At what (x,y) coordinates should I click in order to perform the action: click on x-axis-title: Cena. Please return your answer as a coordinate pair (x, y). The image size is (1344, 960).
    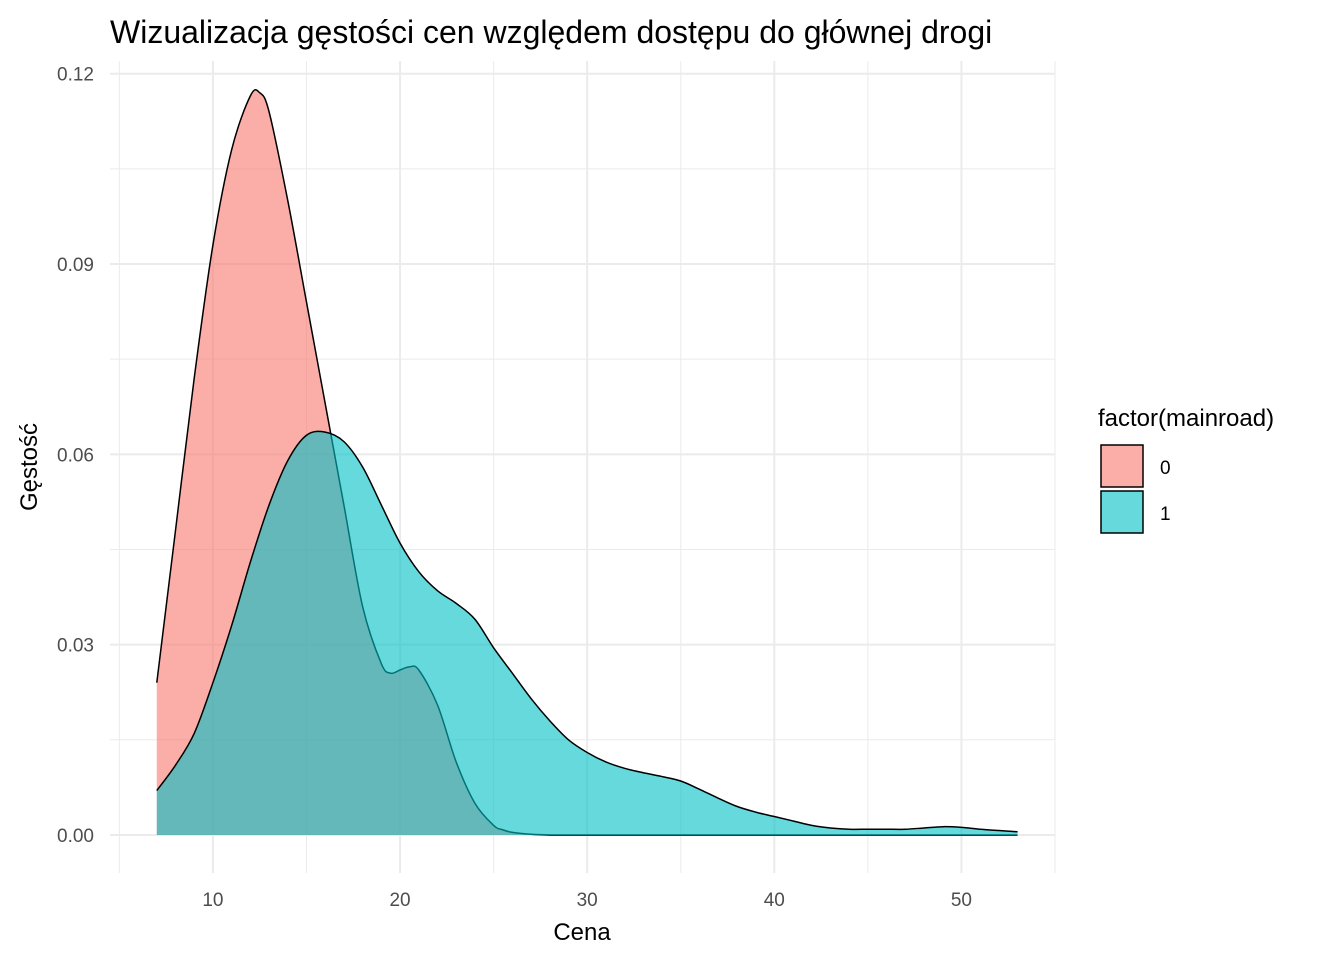
    Looking at the image, I should click on (582, 932).